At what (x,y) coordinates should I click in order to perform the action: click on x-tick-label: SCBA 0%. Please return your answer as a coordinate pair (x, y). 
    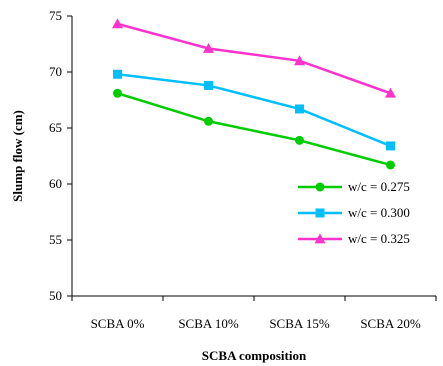
    Looking at the image, I should click on (118, 323).